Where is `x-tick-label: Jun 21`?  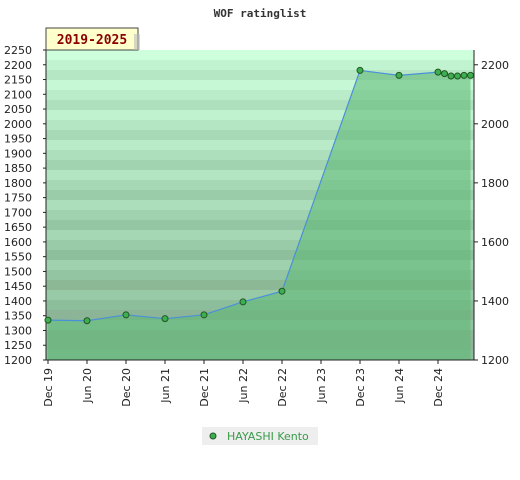
x-tick-label: Jun 21 is located at coordinates (165, 386).